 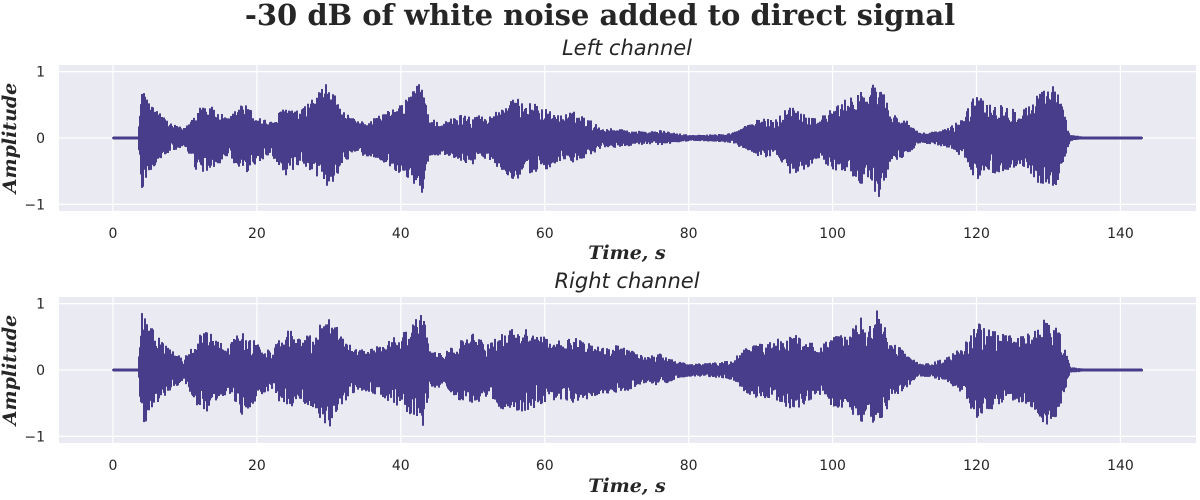 What do you see at coordinates (976, 234) in the screenshot?
I see `left-channel-x-tick-label: 120` at bounding box center [976, 234].